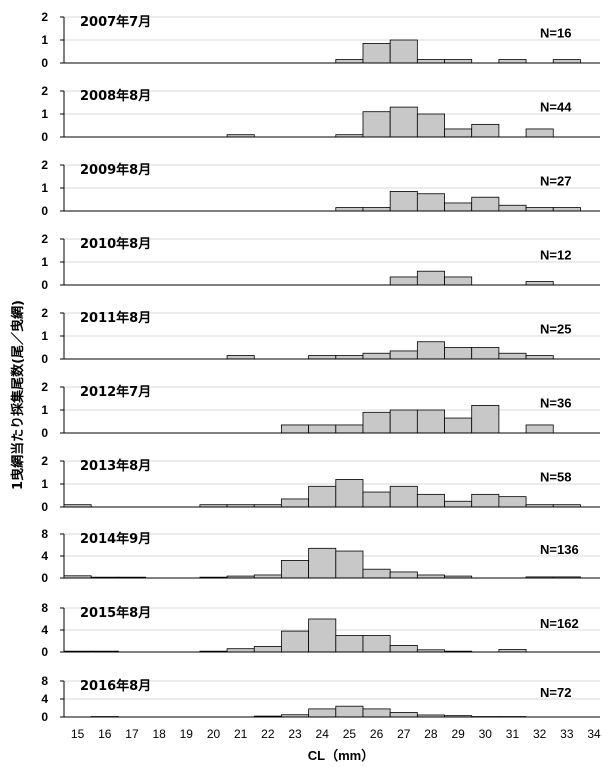  I want to click on x-tick-label: 29, so click(458, 734).